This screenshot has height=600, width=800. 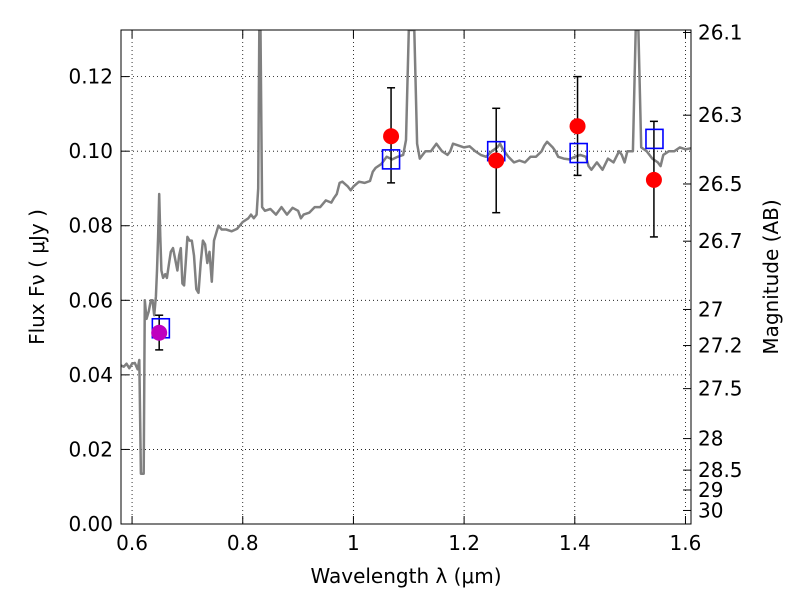 I want to click on y-tick-label: 0.02, so click(x=90, y=449).